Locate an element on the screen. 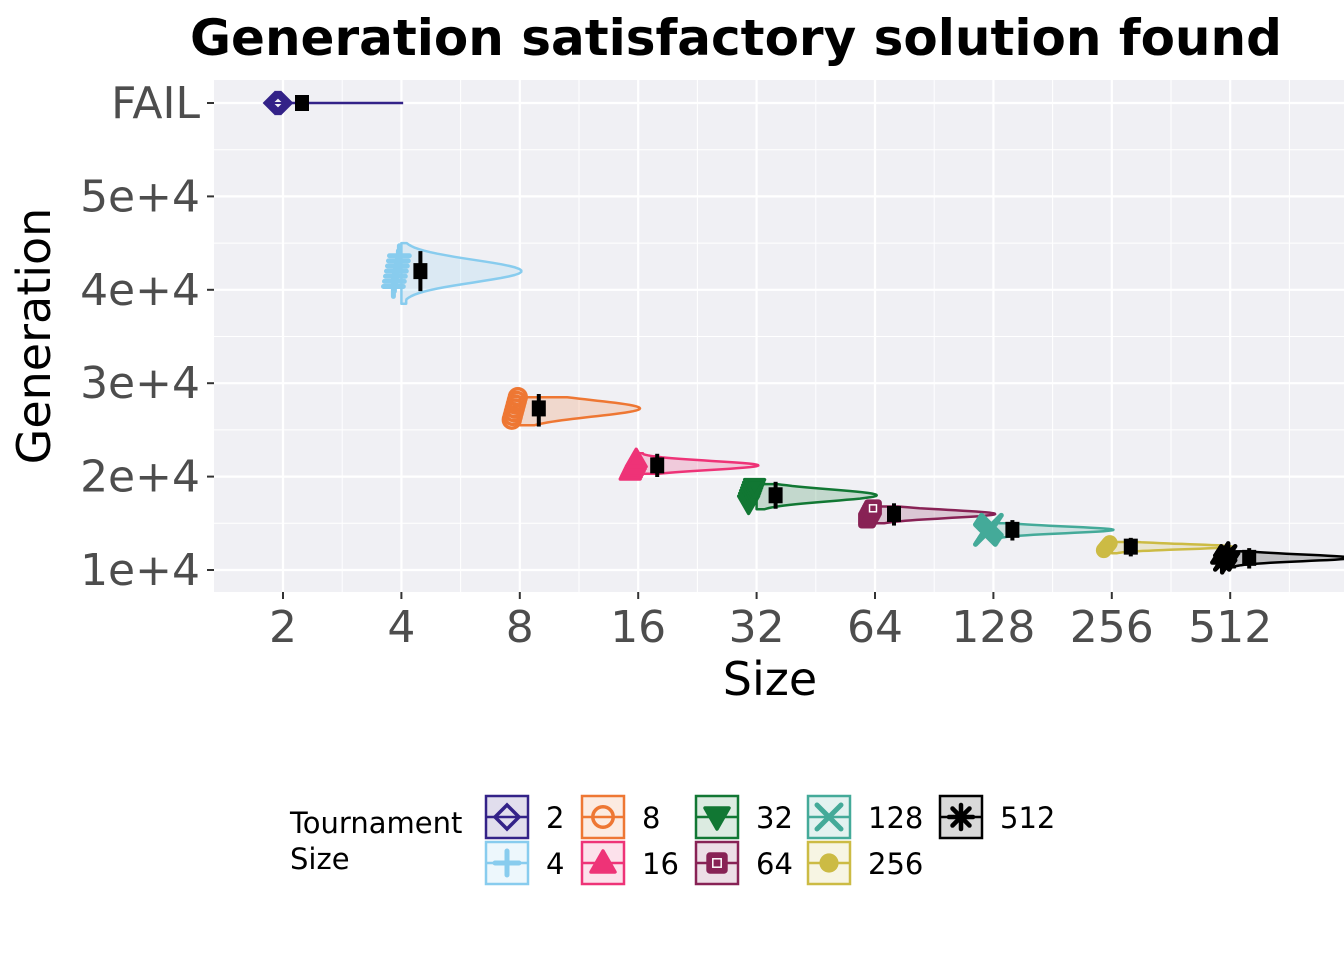 This screenshot has height=960, width=1344. x-tick-label: 512 is located at coordinates (1230, 627).